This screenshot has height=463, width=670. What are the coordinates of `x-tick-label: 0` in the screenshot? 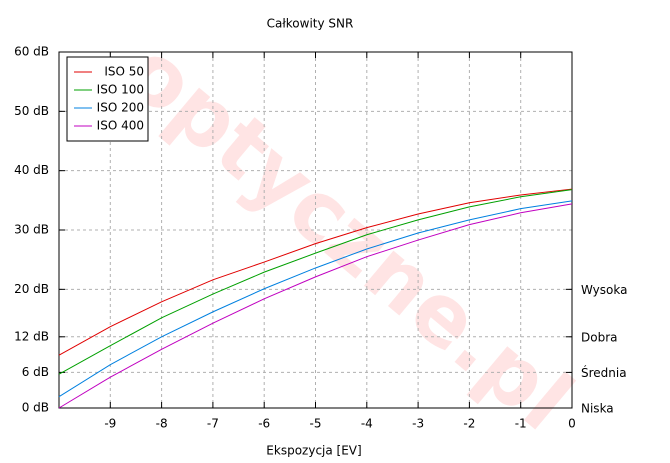 It's located at (572, 424).